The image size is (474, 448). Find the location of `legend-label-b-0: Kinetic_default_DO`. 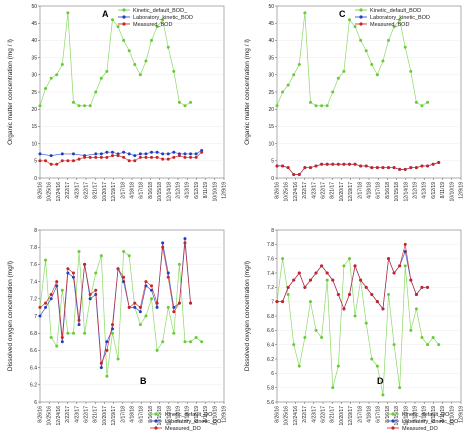

legend-label-b-0: Kinetic_default_DO is located at coordinates (189, 415).